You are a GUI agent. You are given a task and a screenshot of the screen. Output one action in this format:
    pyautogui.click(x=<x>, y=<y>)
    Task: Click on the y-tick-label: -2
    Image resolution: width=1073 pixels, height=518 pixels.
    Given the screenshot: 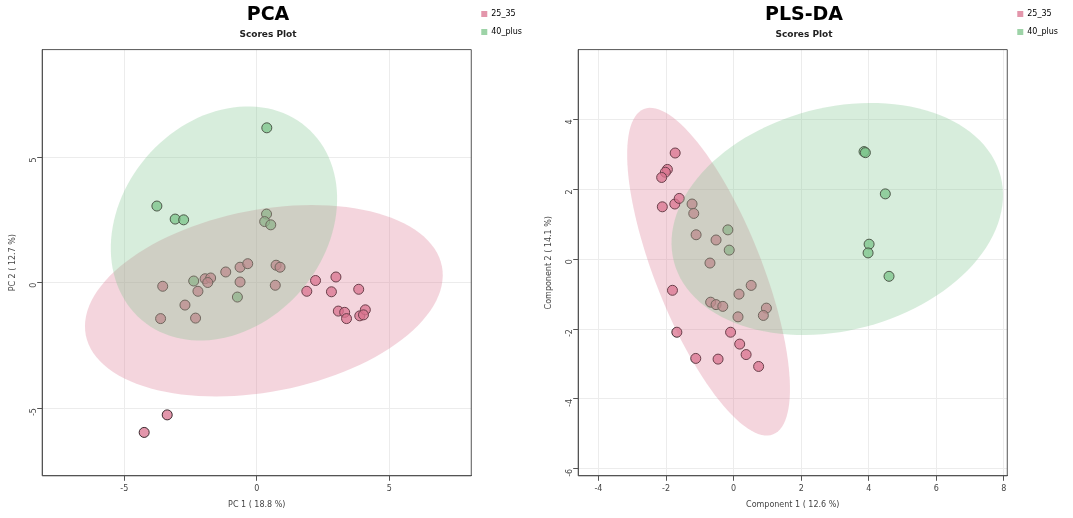 What is the action you would take?
    pyautogui.click(x=570, y=333)
    